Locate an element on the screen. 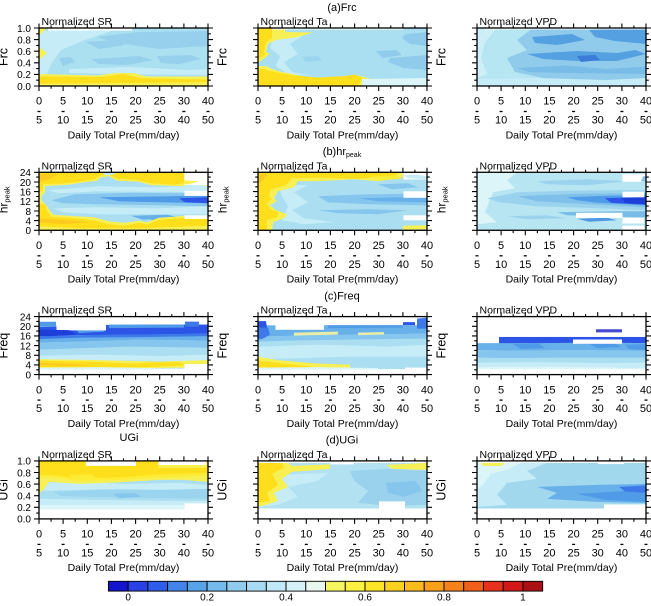 The height and width of the screenshot is (606, 651). svg-text: Normalized VPD is located at coordinates (519, 311).